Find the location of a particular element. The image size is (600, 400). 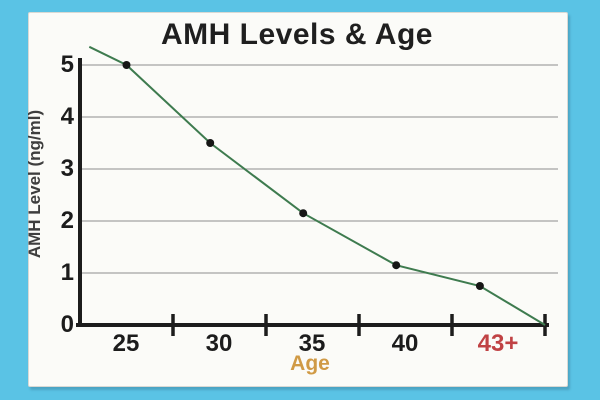

x-tick-label-25: 25 is located at coordinates (126, 343).